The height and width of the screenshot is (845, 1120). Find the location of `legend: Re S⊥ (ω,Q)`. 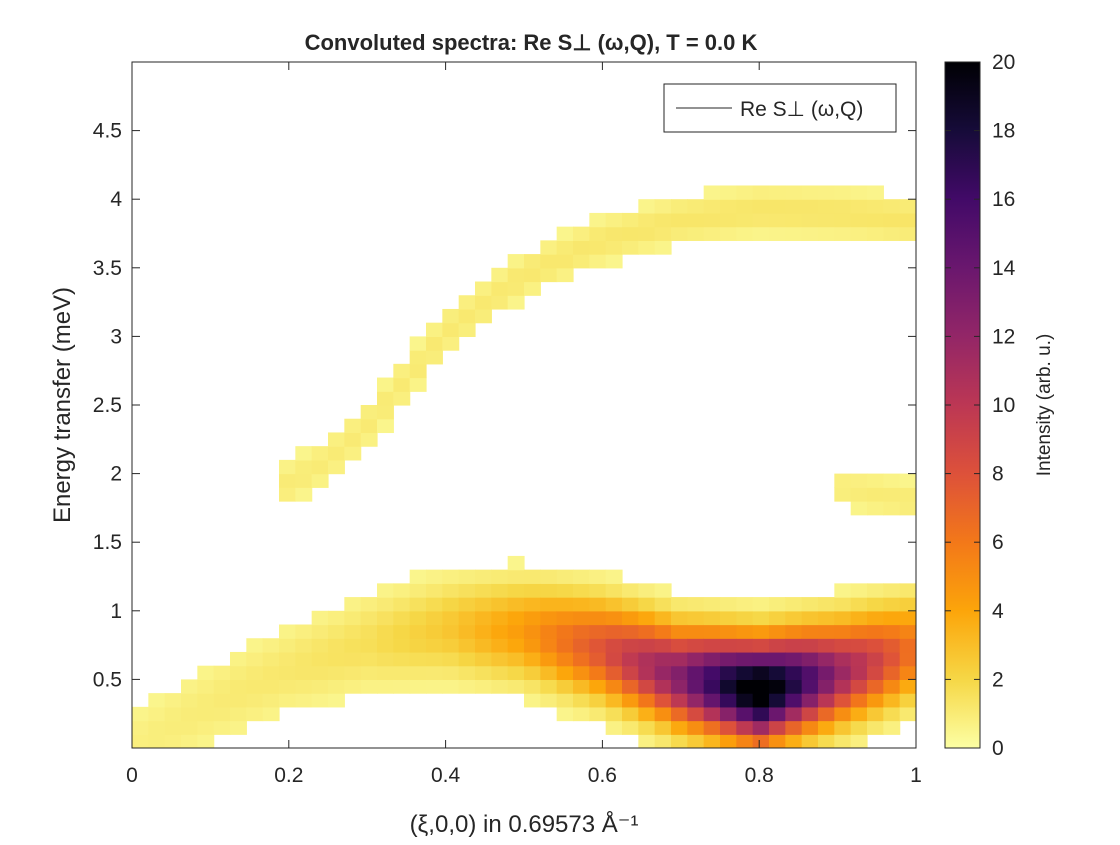

legend: Re S⊥ (ω,Q) is located at coordinates (780, 108).